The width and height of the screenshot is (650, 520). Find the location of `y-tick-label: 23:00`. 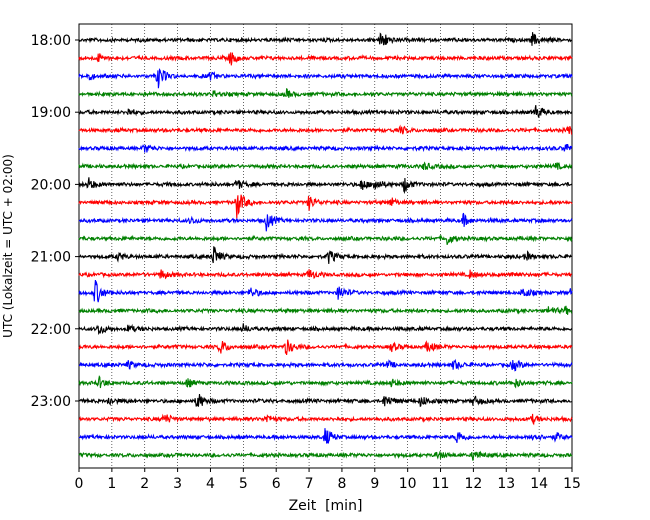

y-tick-label: 23:00 is located at coordinates (51, 402).